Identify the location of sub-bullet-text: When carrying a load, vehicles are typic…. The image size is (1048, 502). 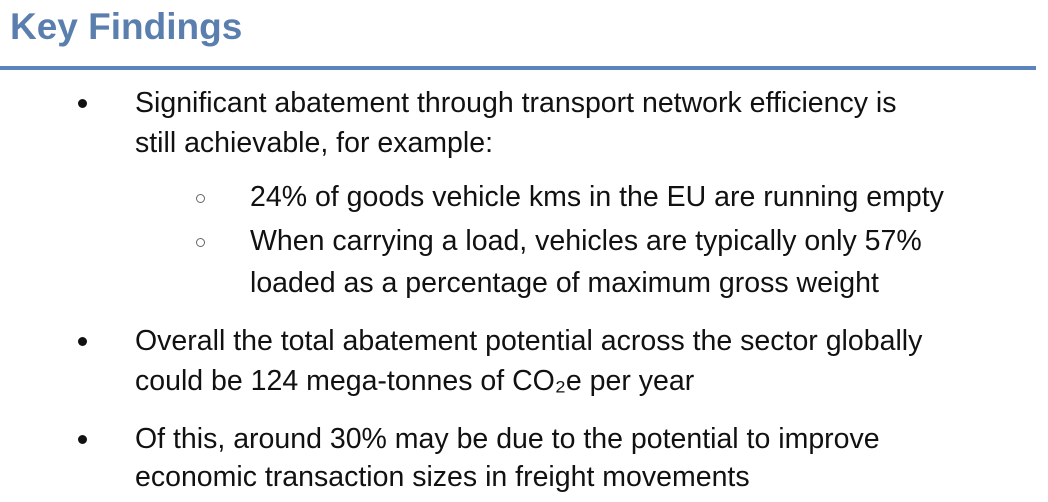
(586, 241).